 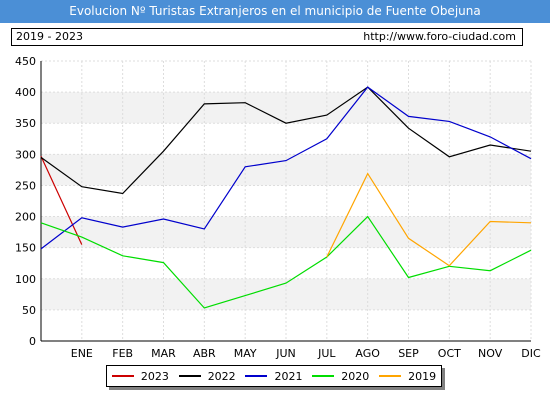 What do you see at coordinates (531, 353) in the screenshot?
I see `x-tick-label: DIC` at bounding box center [531, 353].